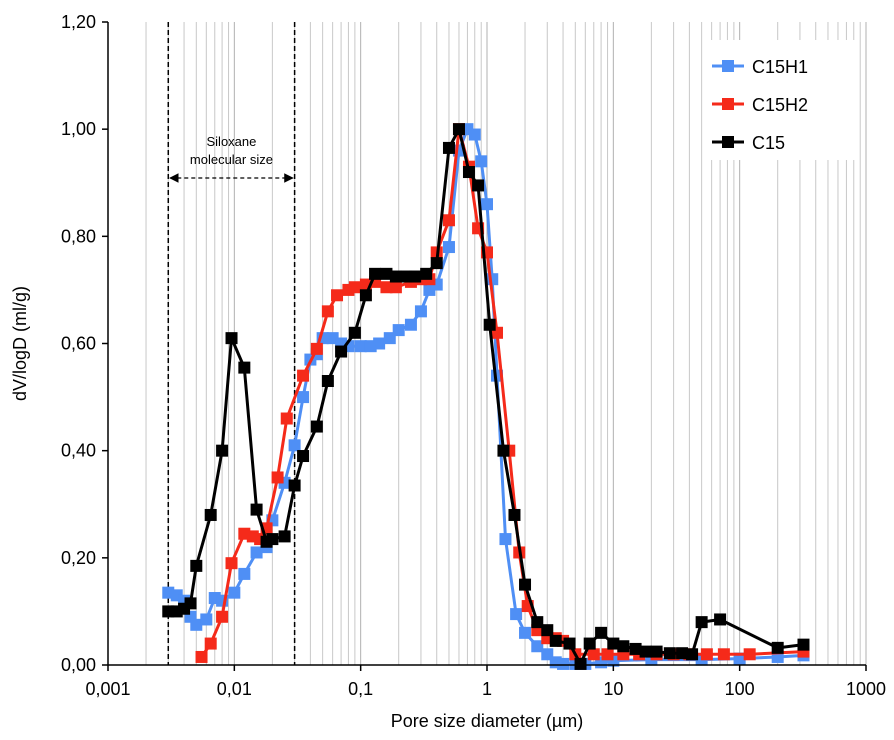 This screenshot has width=894, height=740. Describe the element at coordinates (487, 689) in the screenshot. I see `x-tick-label: 1` at that location.